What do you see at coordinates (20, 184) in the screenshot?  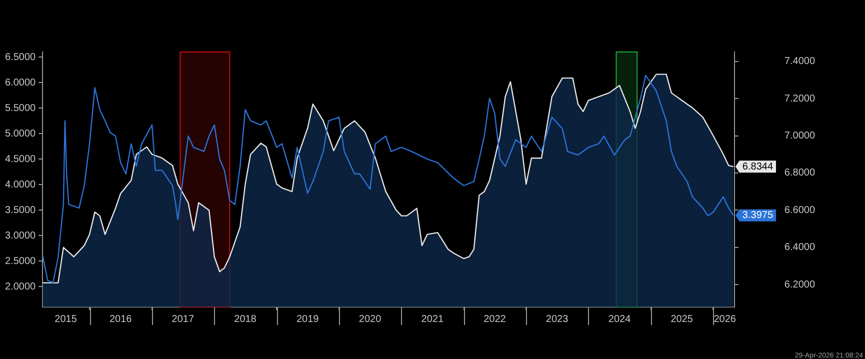 I see `y-tick-label: 4.0000` at bounding box center [20, 184].